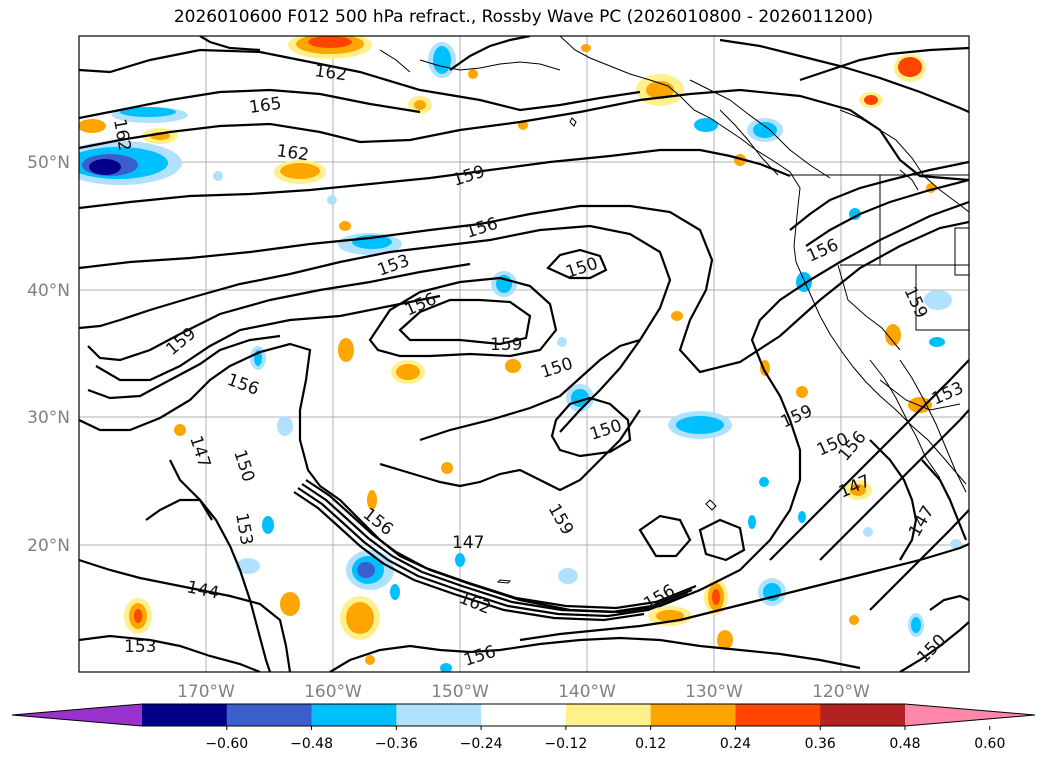 Image resolution: width=1047 pixels, height=765 pixels. Describe the element at coordinates (140, 647) in the screenshot. I see `contour-label: 153` at that location.